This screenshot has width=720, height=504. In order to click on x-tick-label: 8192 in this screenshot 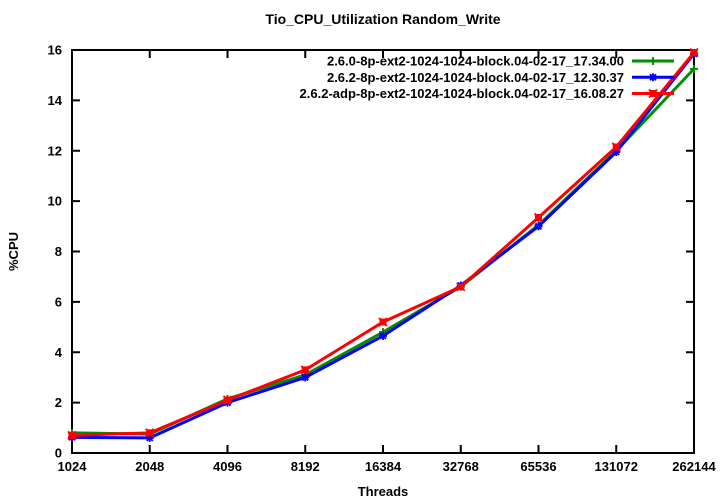, I will do `click(305, 466)`.